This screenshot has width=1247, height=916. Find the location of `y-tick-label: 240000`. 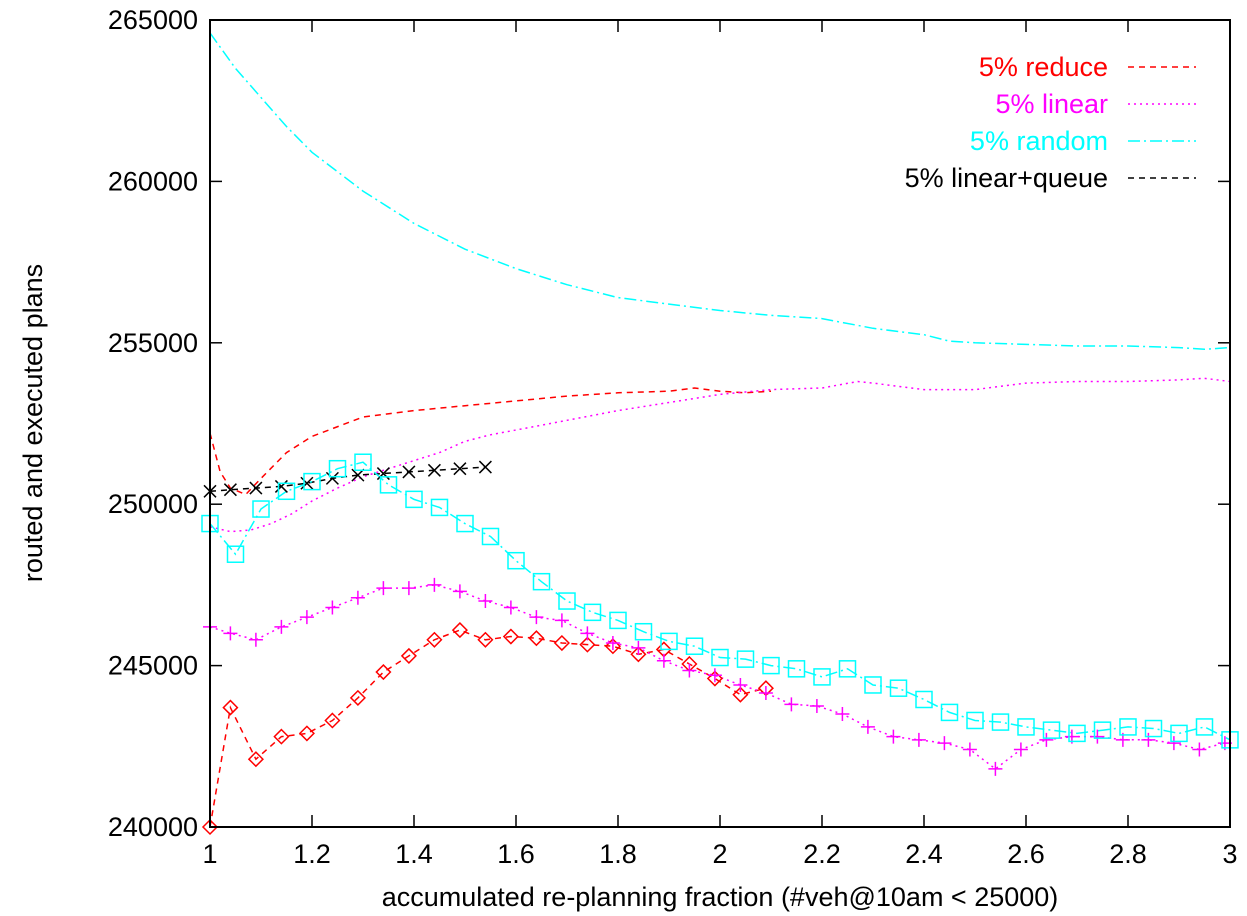

y-tick-label: 240000 is located at coordinates (153, 827).